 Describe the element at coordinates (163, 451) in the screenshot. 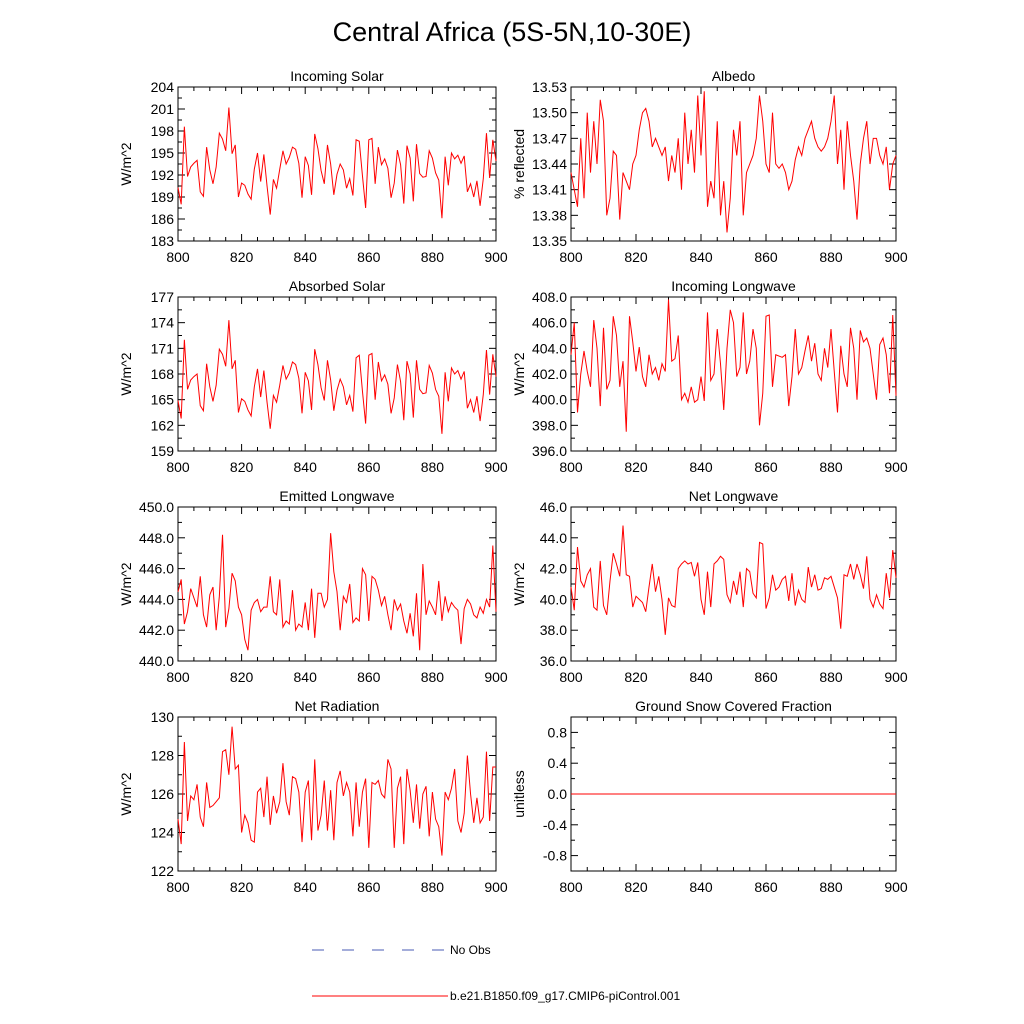

I see `y-tick-label: 159` at that location.